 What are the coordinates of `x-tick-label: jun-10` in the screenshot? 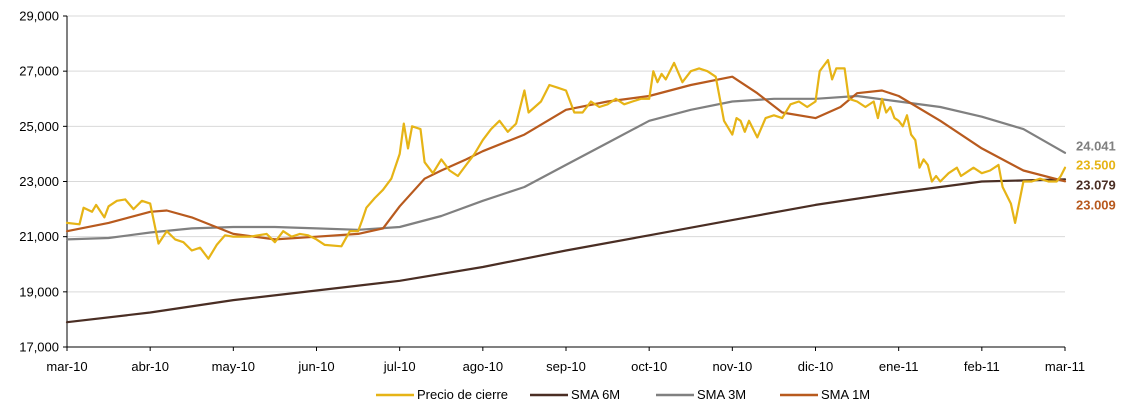 It's located at (315, 366).